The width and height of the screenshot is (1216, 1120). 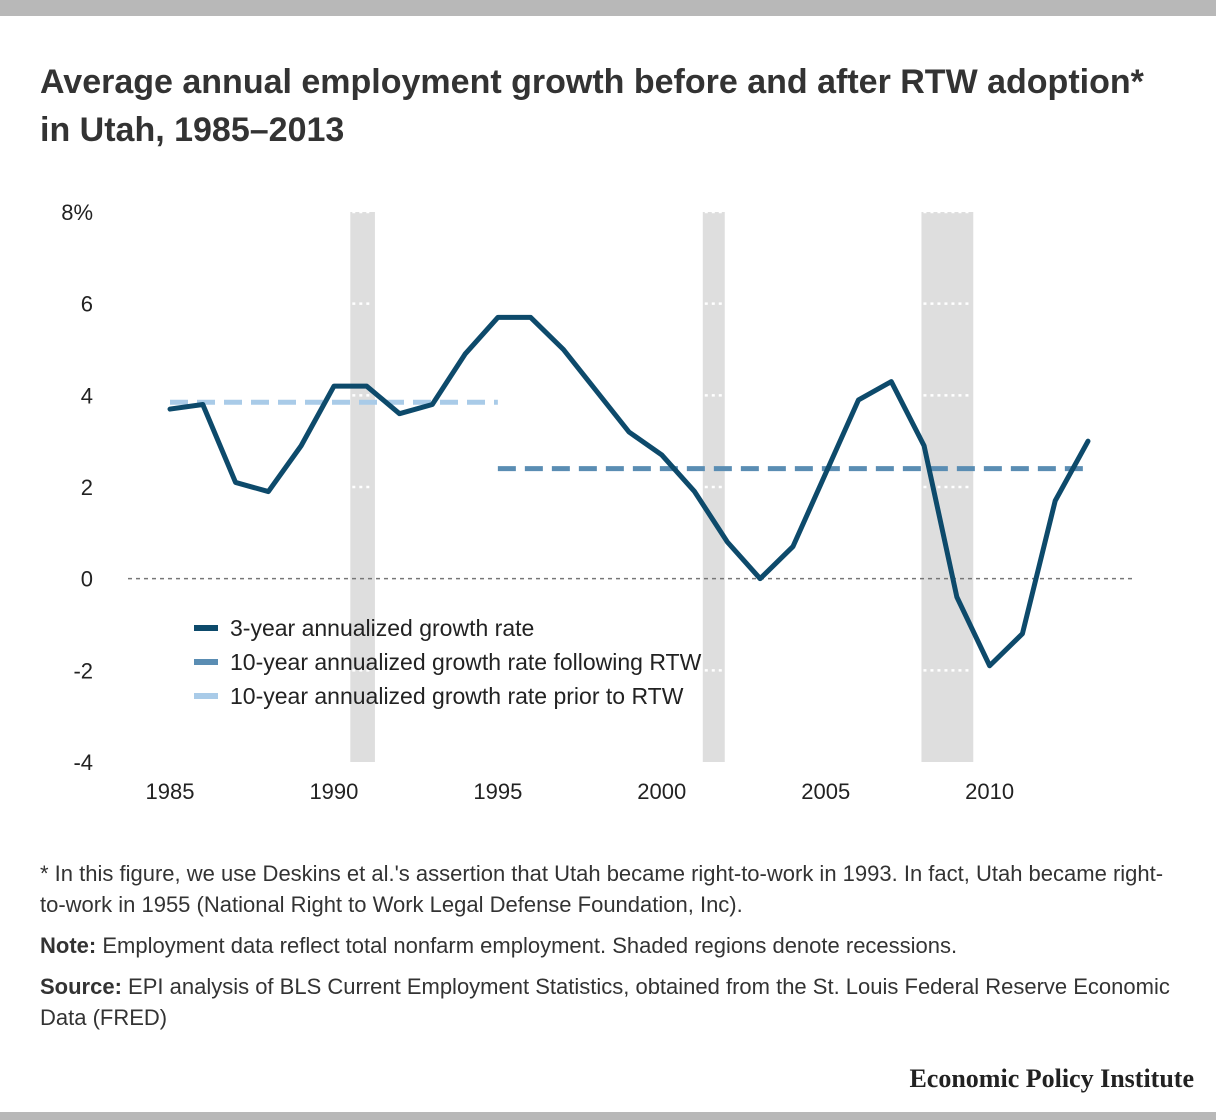 What do you see at coordinates (77, 212) in the screenshot?
I see `y-tick-label: 8%` at bounding box center [77, 212].